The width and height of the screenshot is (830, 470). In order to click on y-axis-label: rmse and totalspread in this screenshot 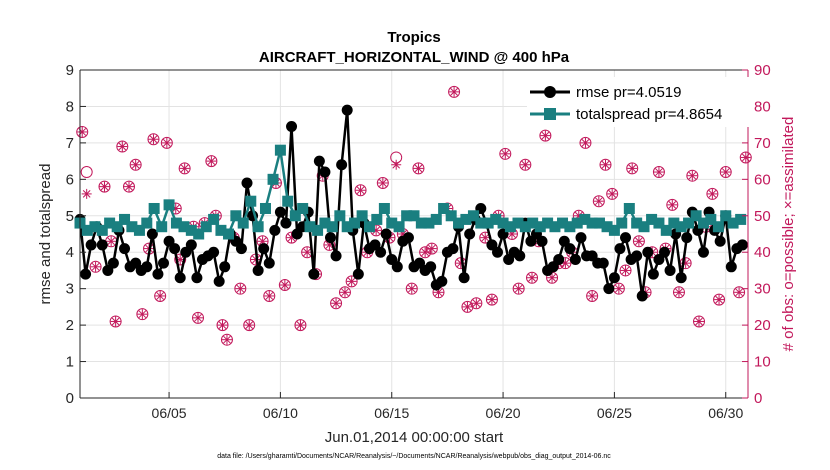, I will do `click(45, 234)`.